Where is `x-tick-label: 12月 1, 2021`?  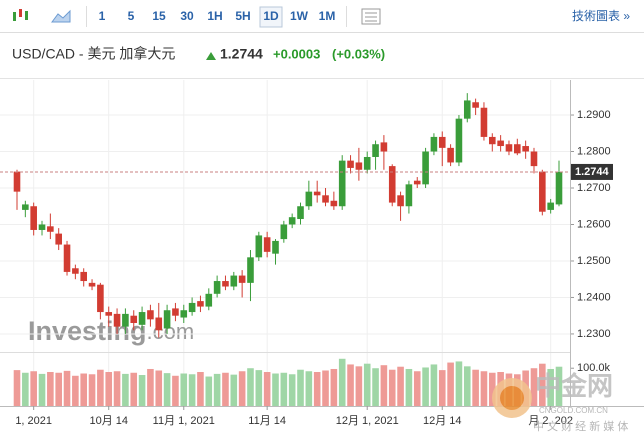
x-tick-label: 12月 1, 2021 is located at coordinates (367, 421).